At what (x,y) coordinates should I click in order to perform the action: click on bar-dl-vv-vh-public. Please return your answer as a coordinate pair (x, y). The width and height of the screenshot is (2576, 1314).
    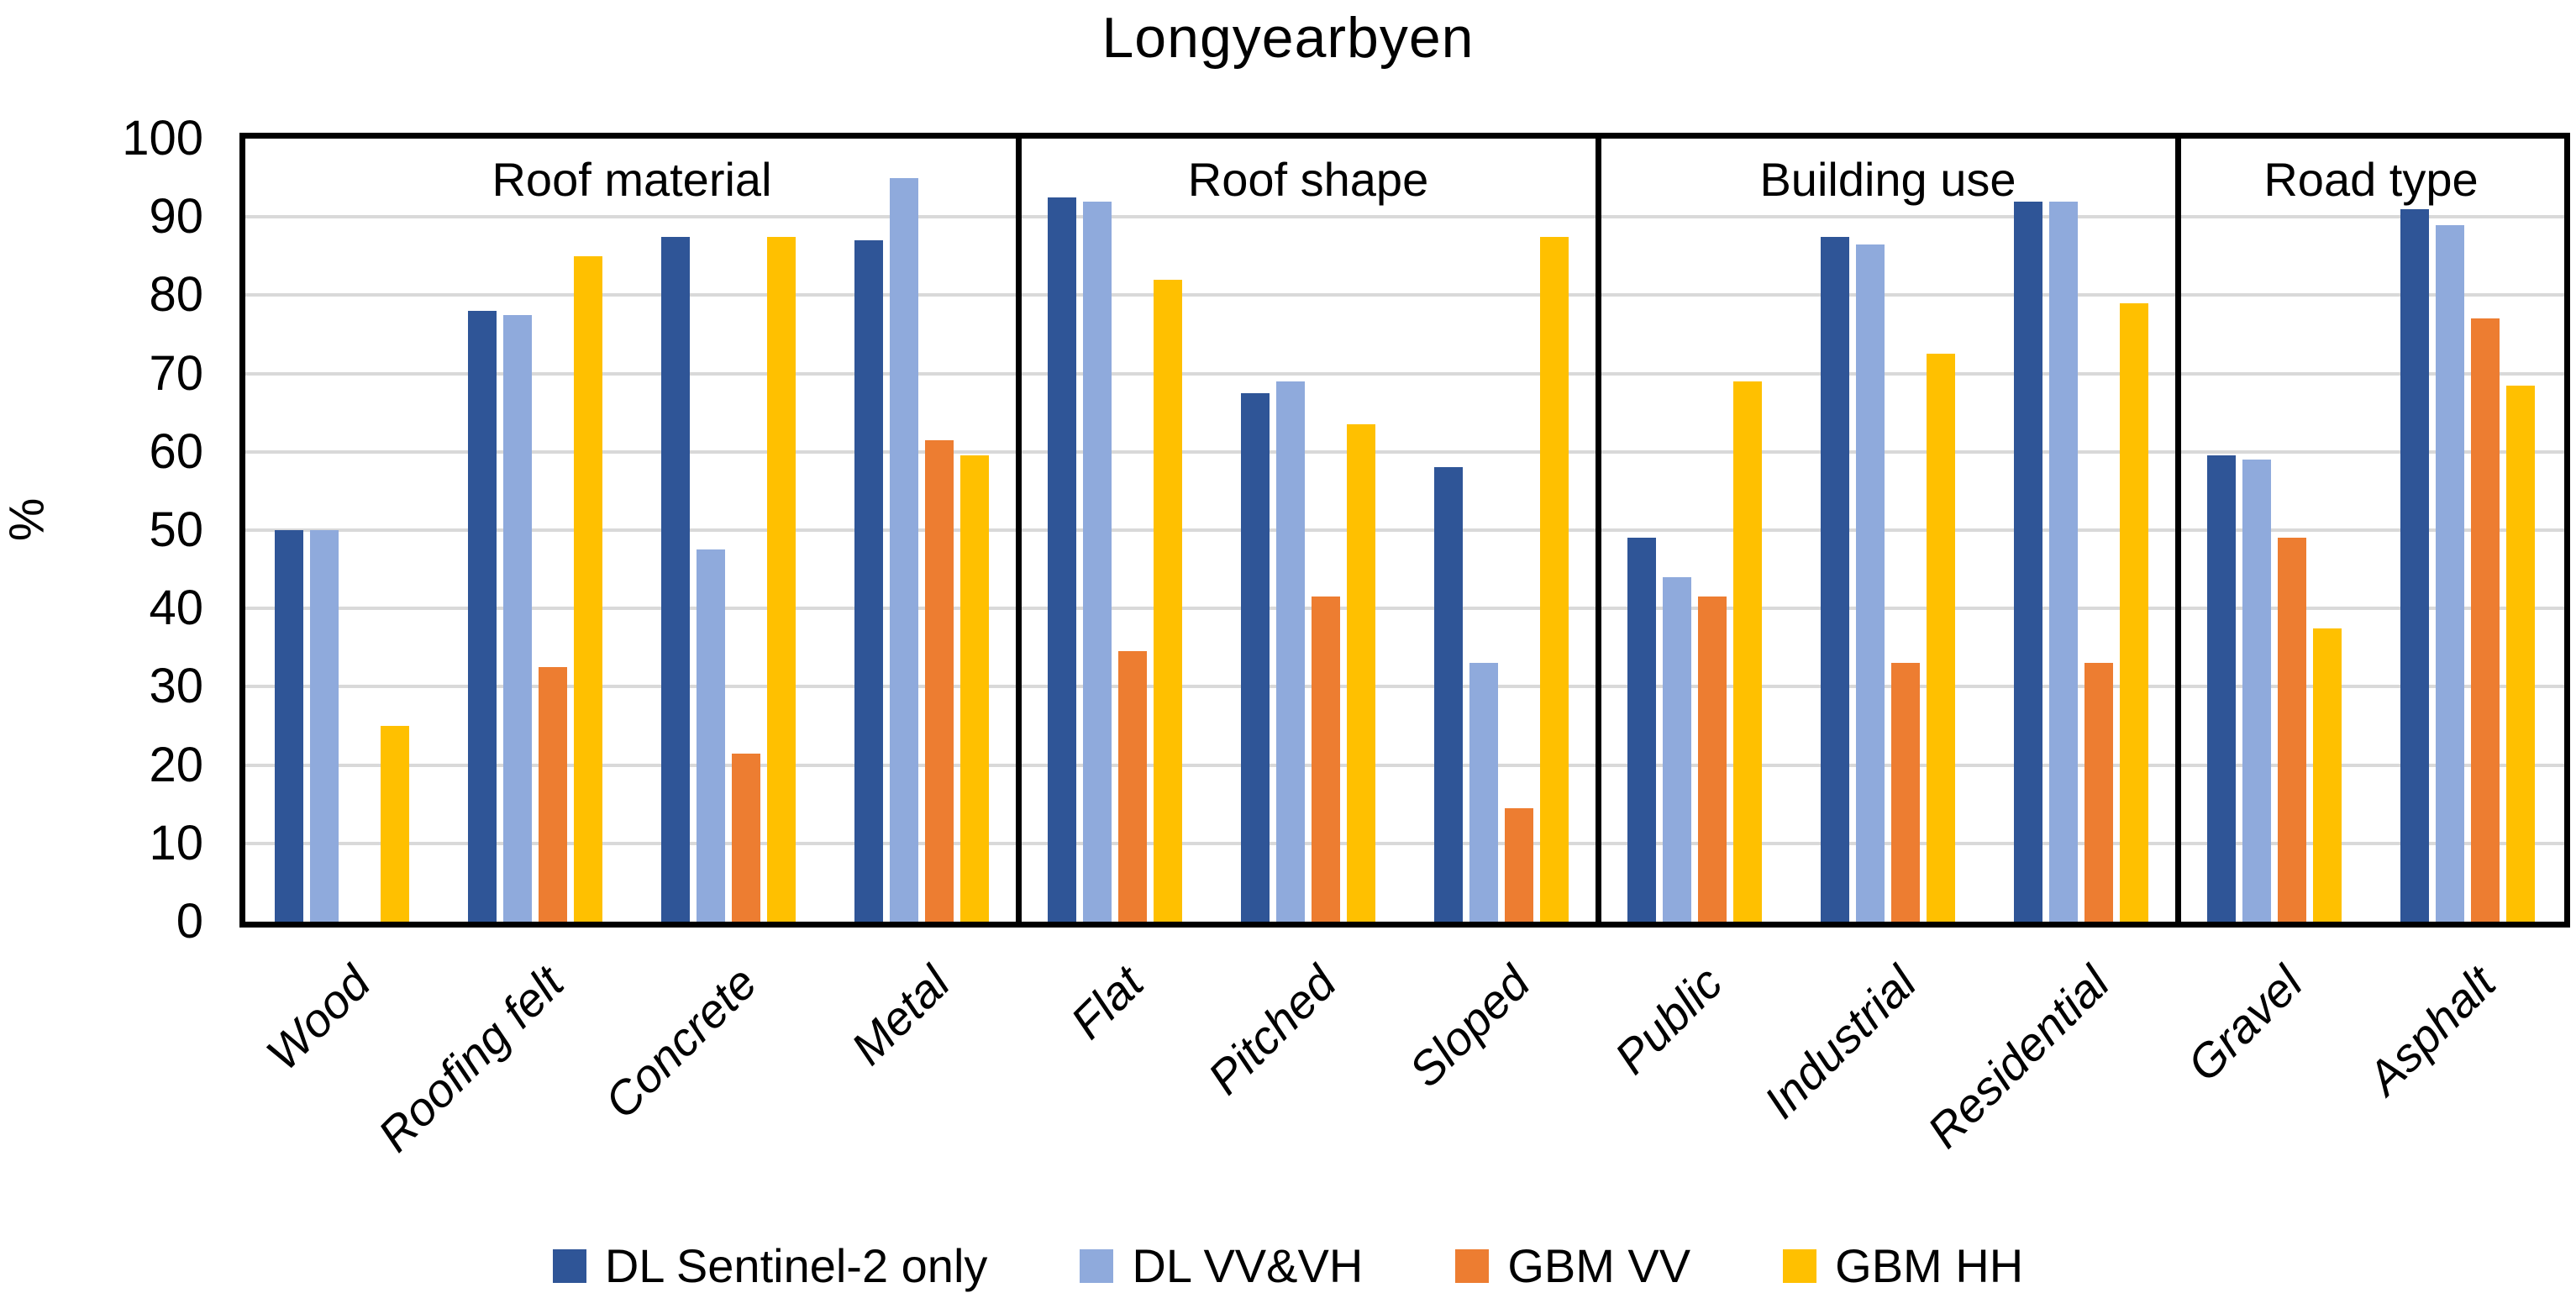
    Looking at the image, I should click on (1677, 749).